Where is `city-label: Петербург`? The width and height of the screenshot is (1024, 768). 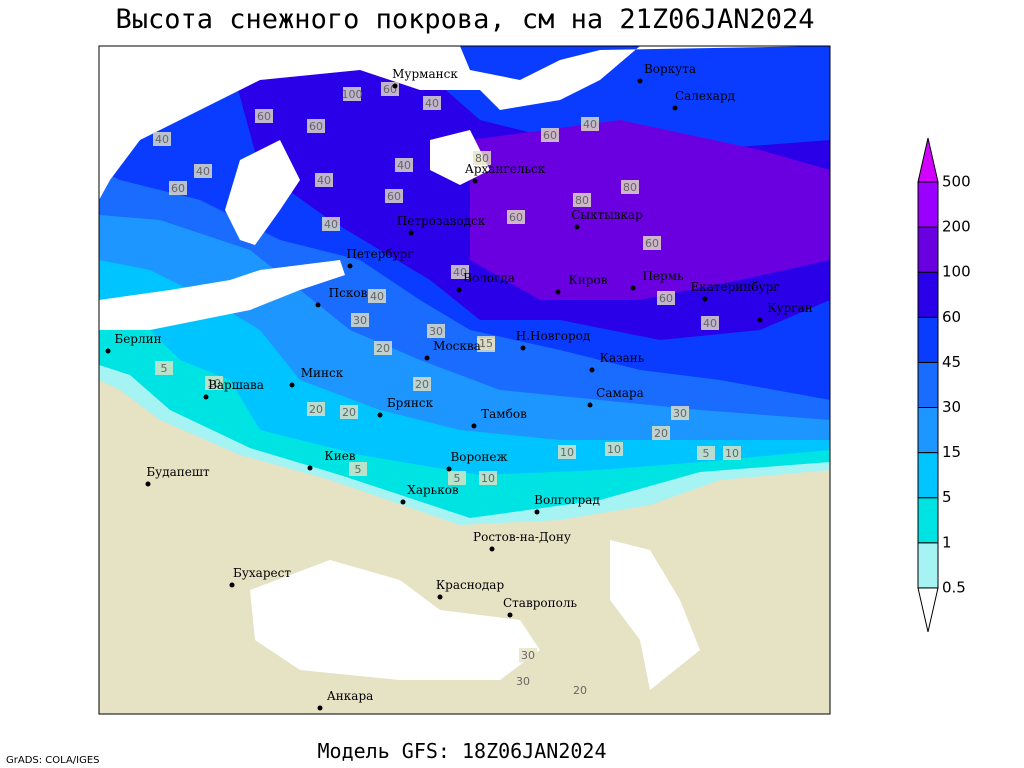
city-label: Петербург is located at coordinates (379, 254).